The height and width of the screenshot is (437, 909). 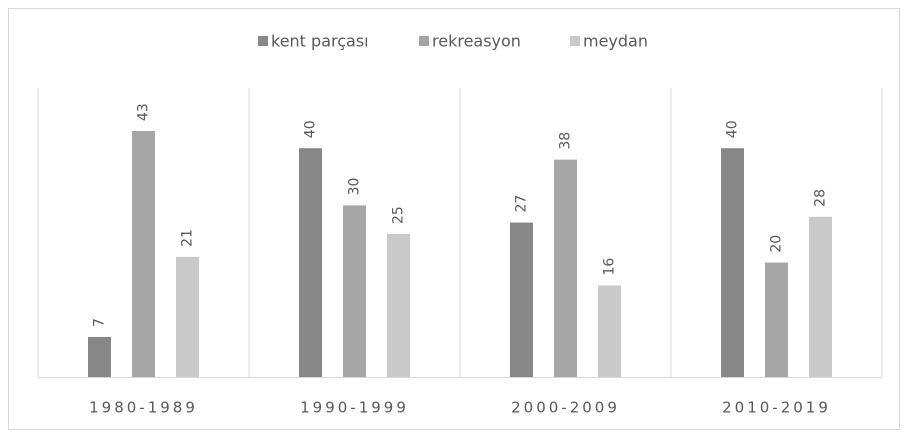 What do you see at coordinates (399, 215) in the screenshot?
I see `value-label: 25` at bounding box center [399, 215].